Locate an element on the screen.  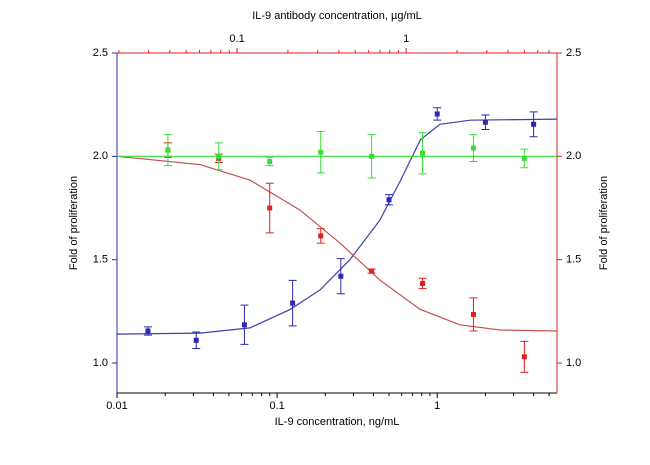
y-axis-label: Fold of proliferation is located at coordinates (74, 223).